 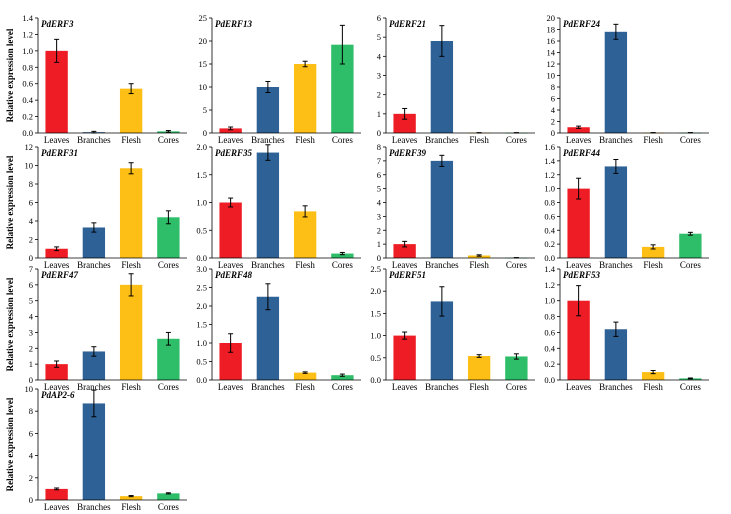 What do you see at coordinates (31, 364) in the screenshot?
I see `y-tick-label: 1` at bounding box center [31, 364].